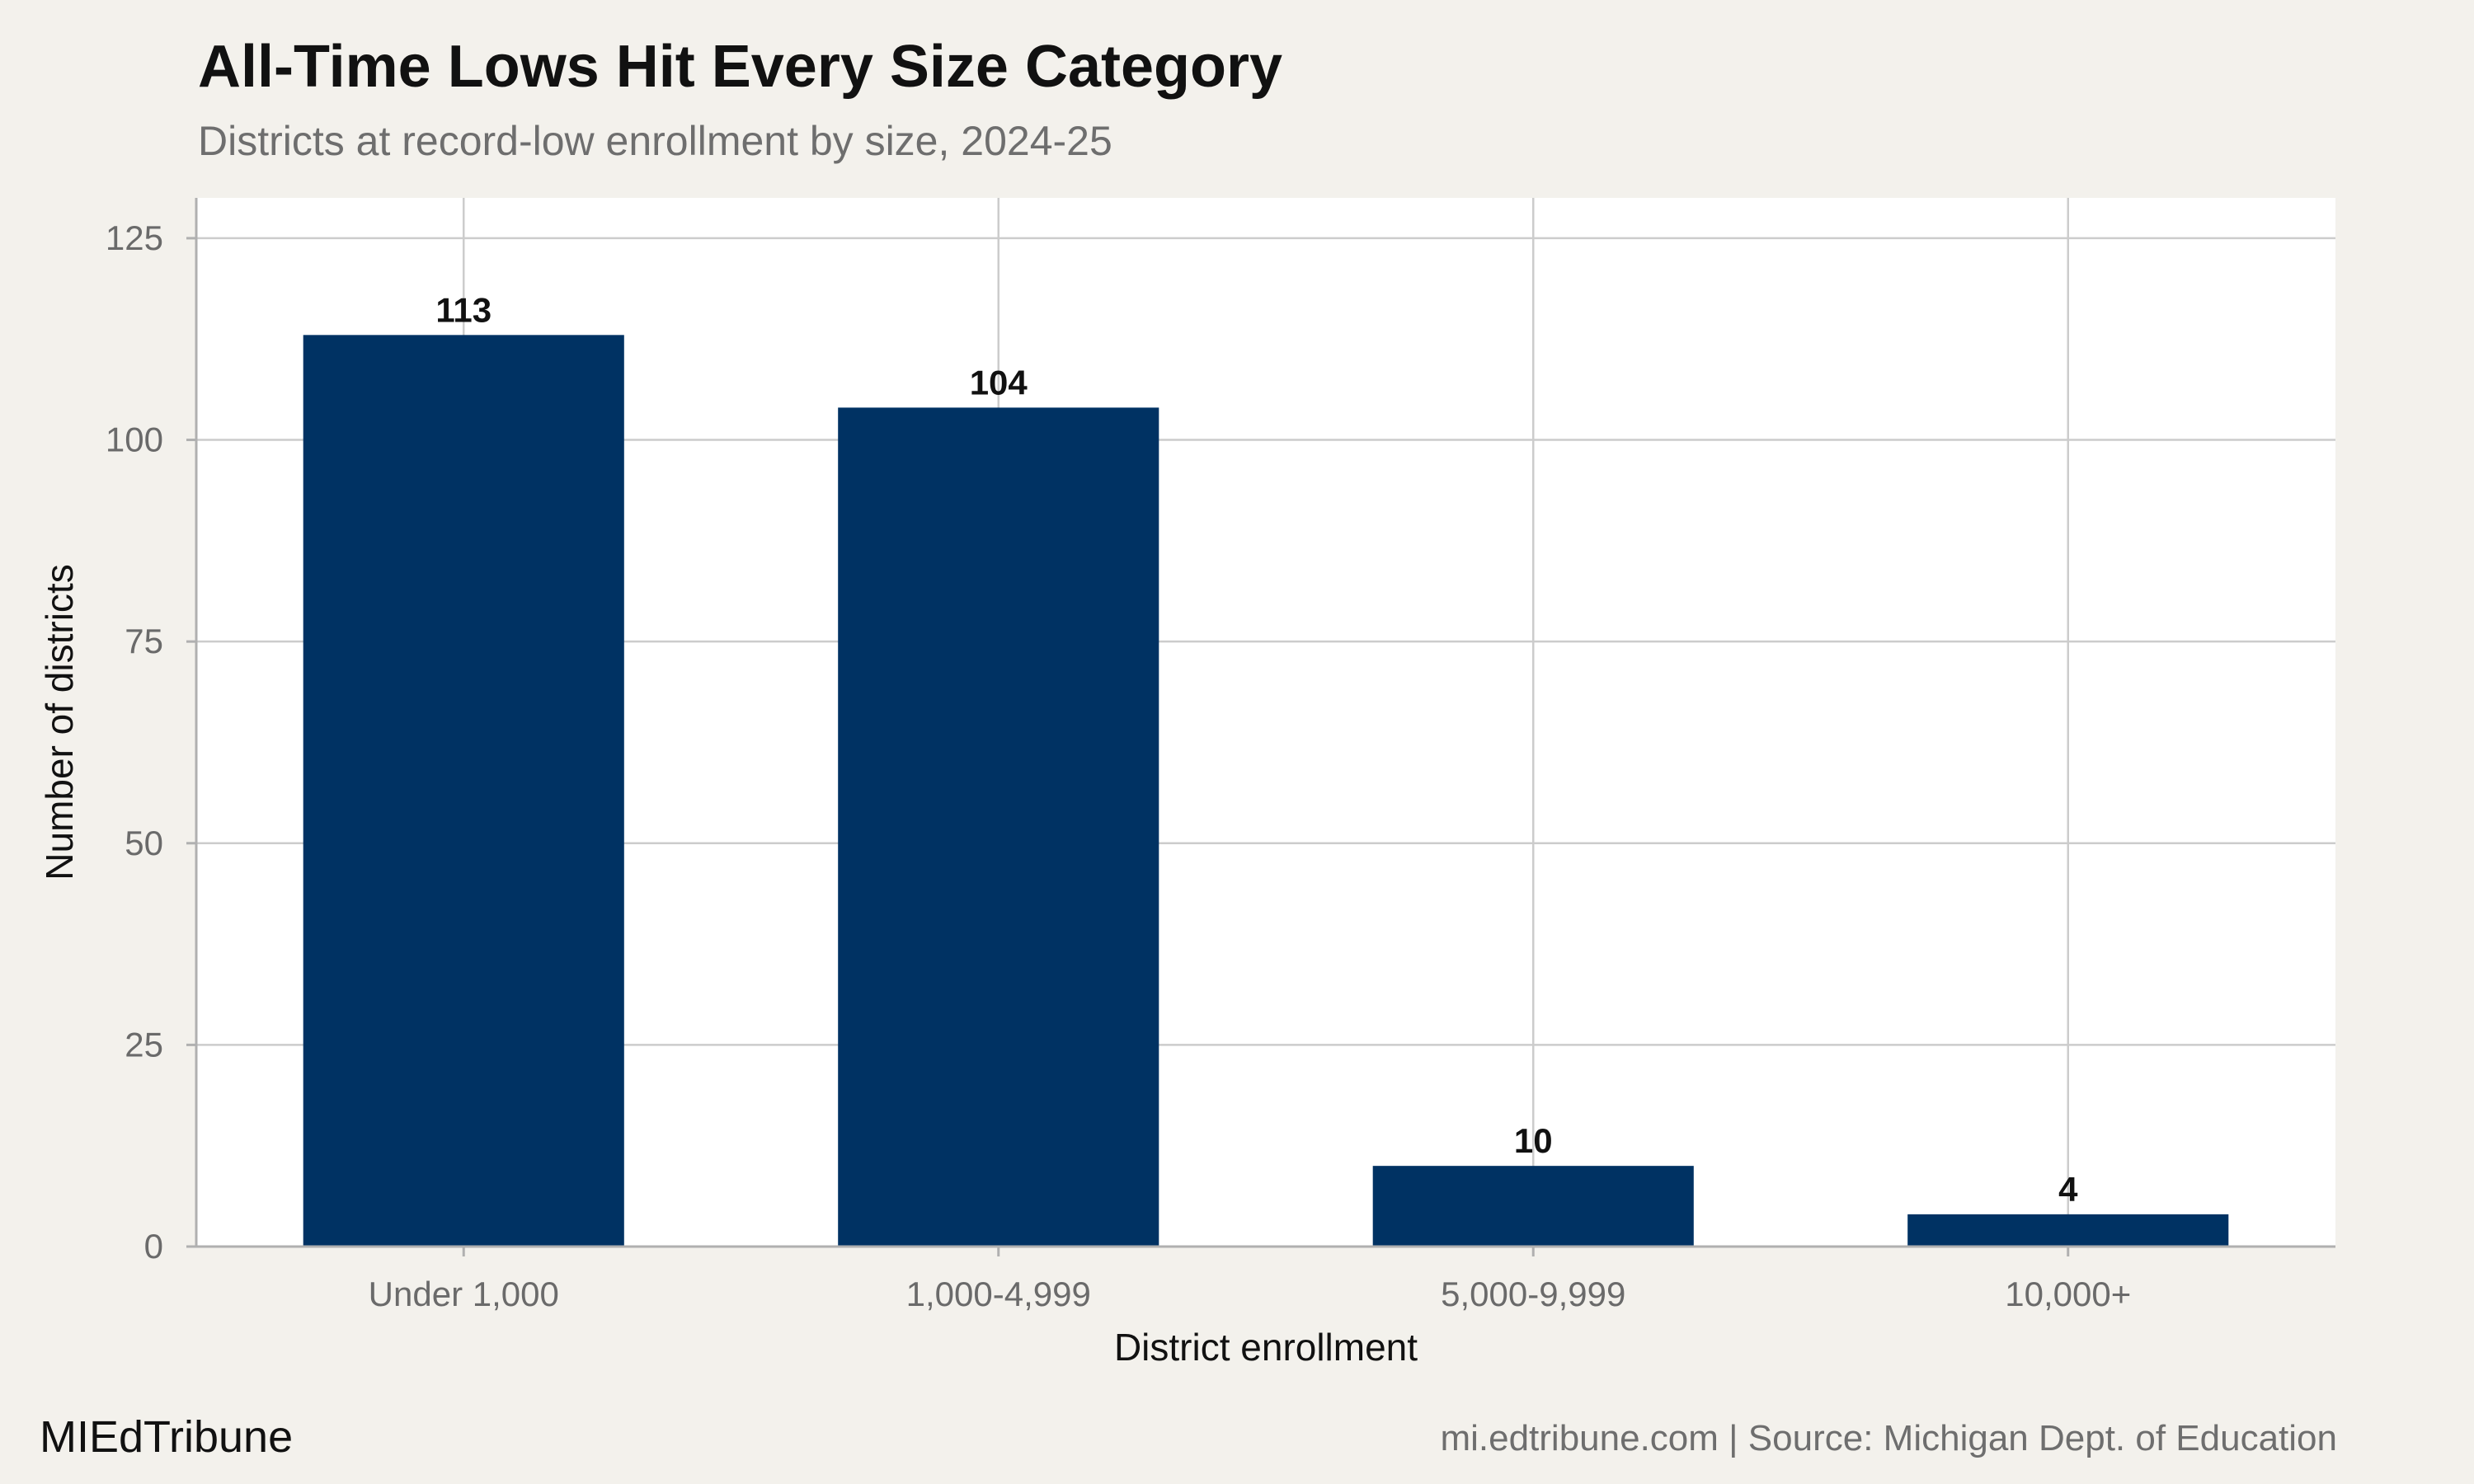  What do you see at coordinates (464, 1294) in the screenshot?
I see `x-tick-label: Under 1,000` at bounding box center [464, 1294].